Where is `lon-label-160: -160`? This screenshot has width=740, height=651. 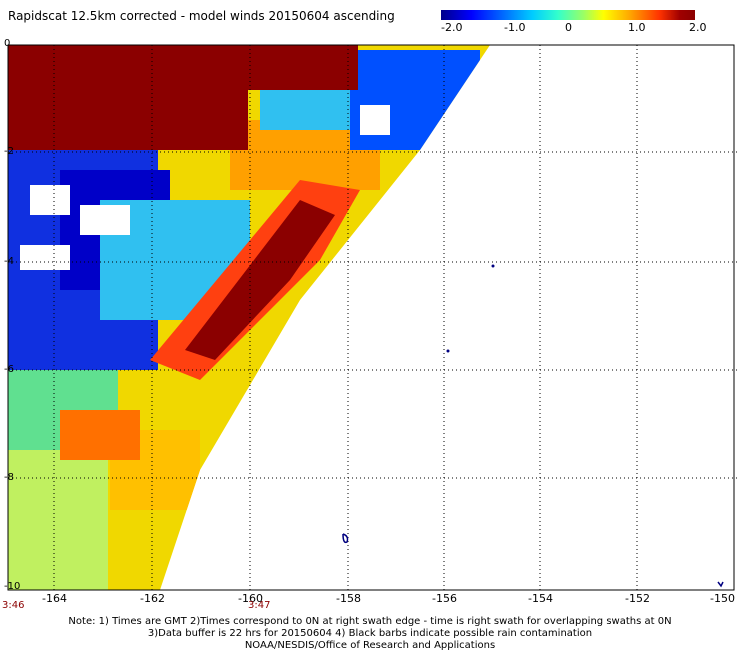 lon-label-160: -160 is located at coordinates (250, 598).